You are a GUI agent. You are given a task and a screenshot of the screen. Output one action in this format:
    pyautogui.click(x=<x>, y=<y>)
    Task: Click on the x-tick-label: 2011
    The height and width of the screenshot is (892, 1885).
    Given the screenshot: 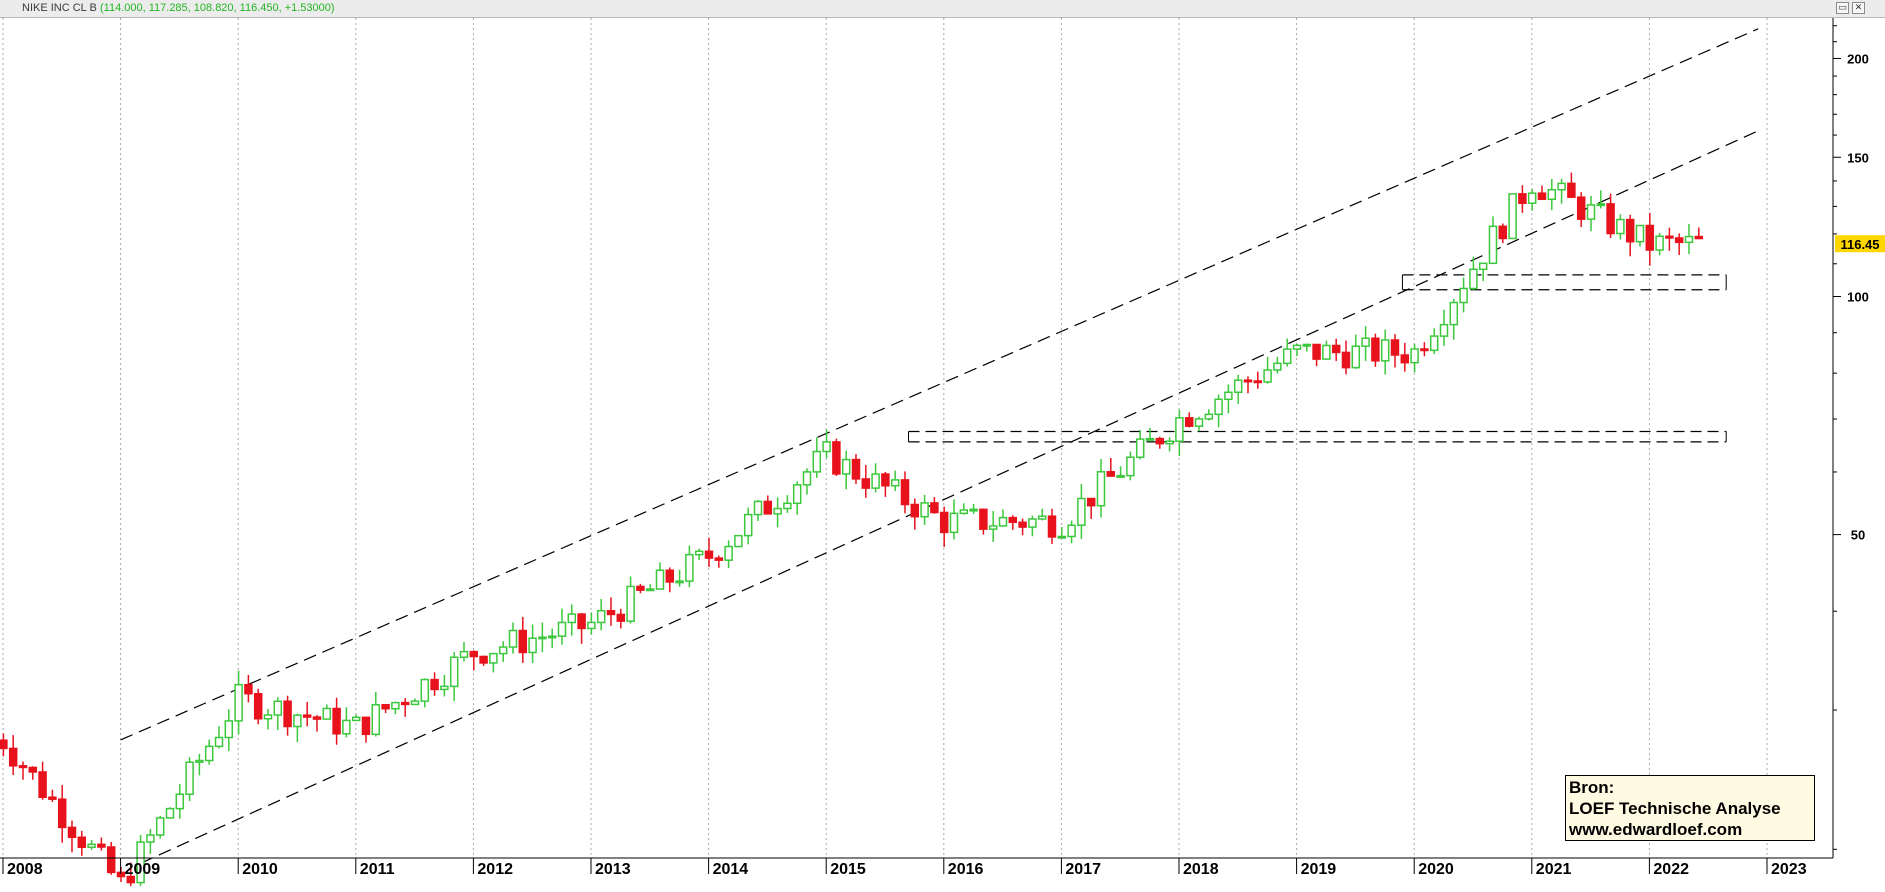 What is the action you would take?
    pyautogui.click(x=377, y=869)
    